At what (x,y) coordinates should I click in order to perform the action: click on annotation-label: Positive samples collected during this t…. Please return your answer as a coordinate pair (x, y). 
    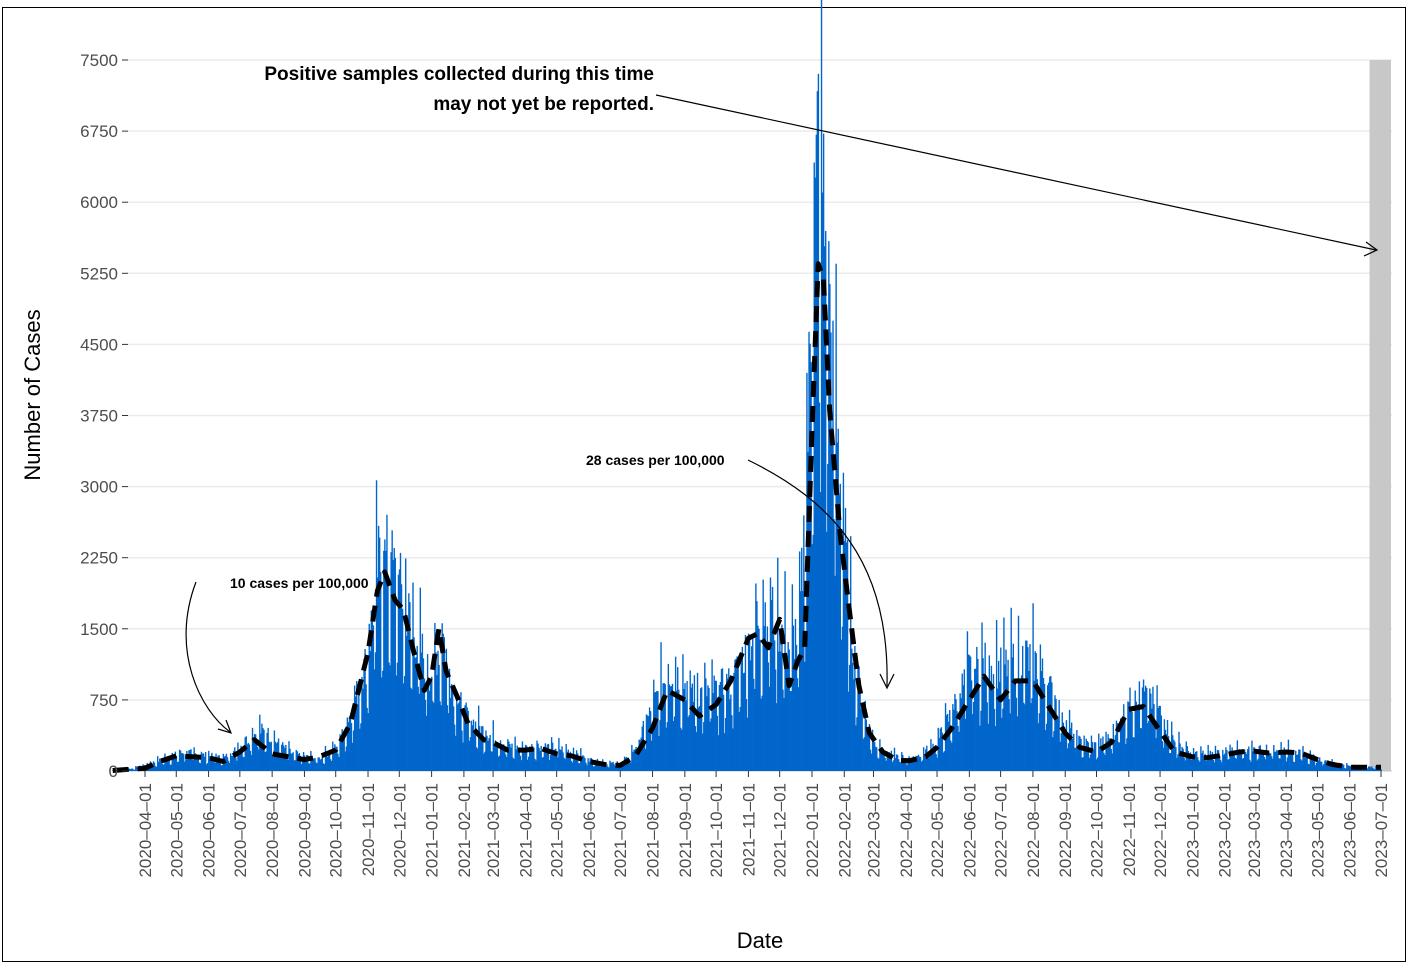
    Looking at the image, I should click on (459, 74).